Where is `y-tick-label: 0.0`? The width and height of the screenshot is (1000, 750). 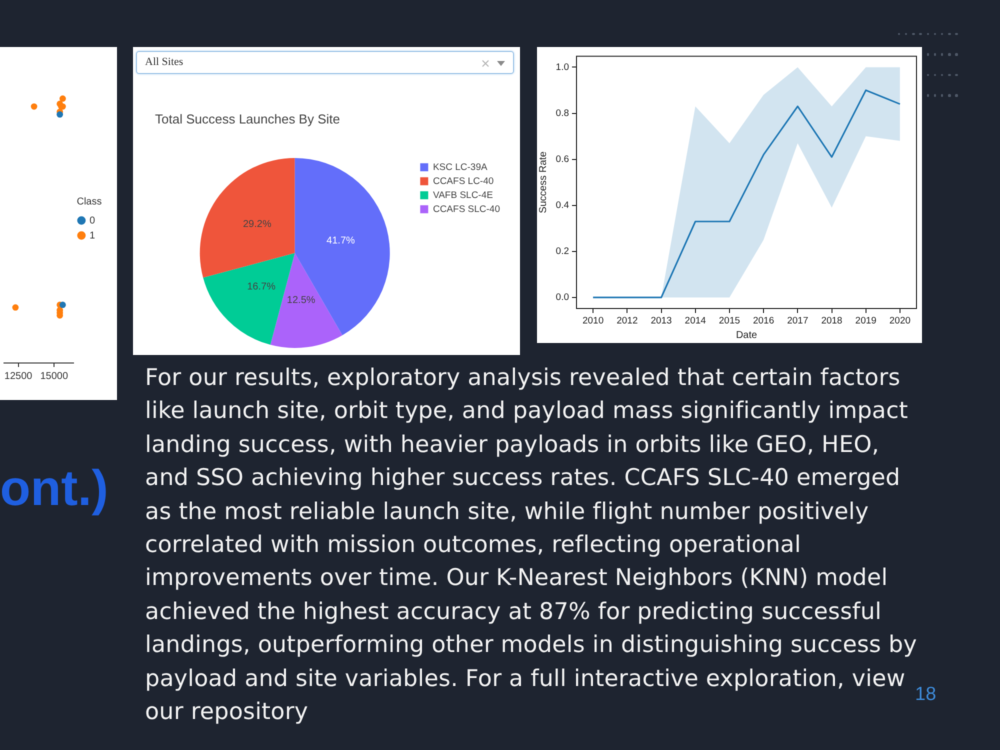 y-tick-label: 0.0 is located at coordinates (562, 298).